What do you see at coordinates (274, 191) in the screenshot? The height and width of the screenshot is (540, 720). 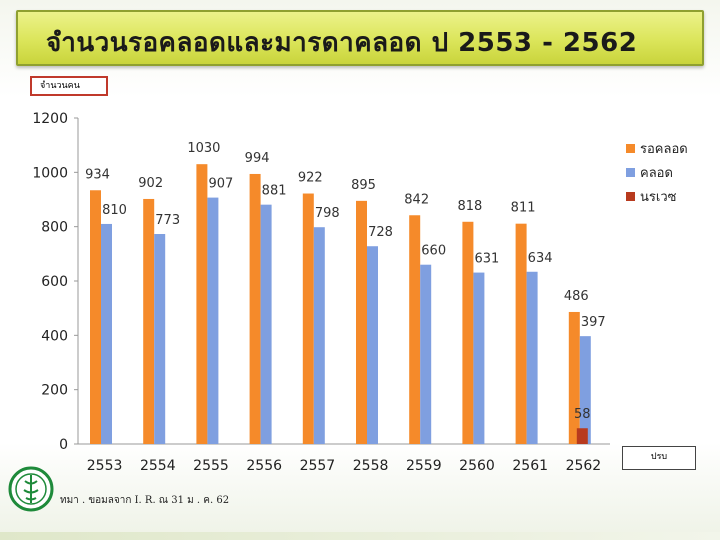 I see `data-label: 881` at bounding box center [274, 191].